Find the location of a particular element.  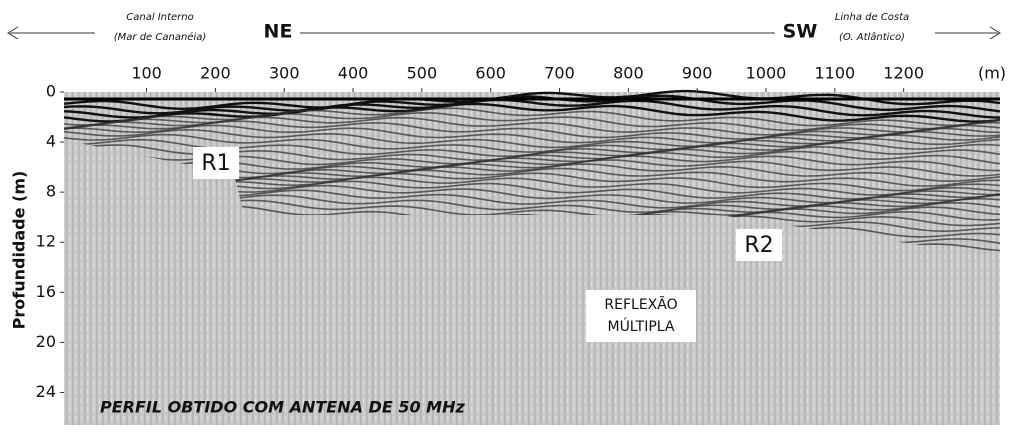

x-tick-label: 700 is located at coordinates (559, 73).